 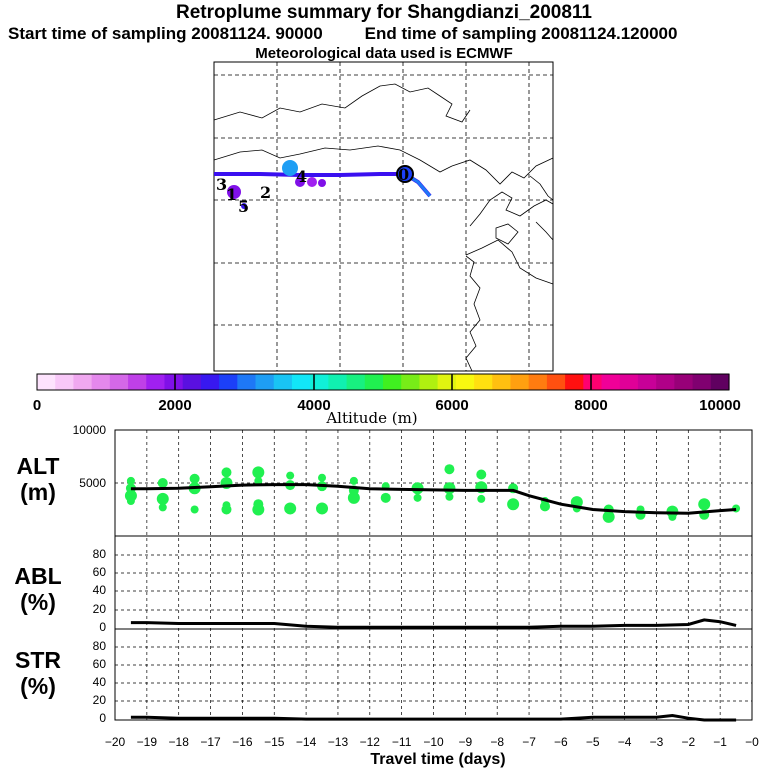 What do you see at coordinates (720, 405) in the screenshot?
I see `colorbar-tick: 10000` at bounding box center [720, 405].